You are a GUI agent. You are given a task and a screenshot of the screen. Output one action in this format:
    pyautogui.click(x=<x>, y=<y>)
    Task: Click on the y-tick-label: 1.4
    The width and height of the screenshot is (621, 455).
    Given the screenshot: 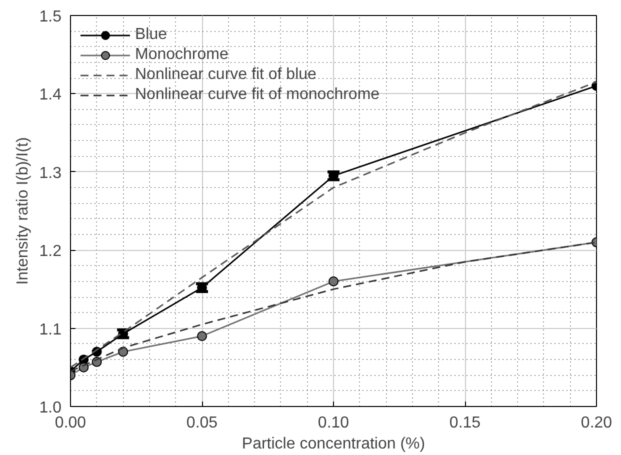 What is the action you would take?
    pyautogui.click(x=50, y=95)
    